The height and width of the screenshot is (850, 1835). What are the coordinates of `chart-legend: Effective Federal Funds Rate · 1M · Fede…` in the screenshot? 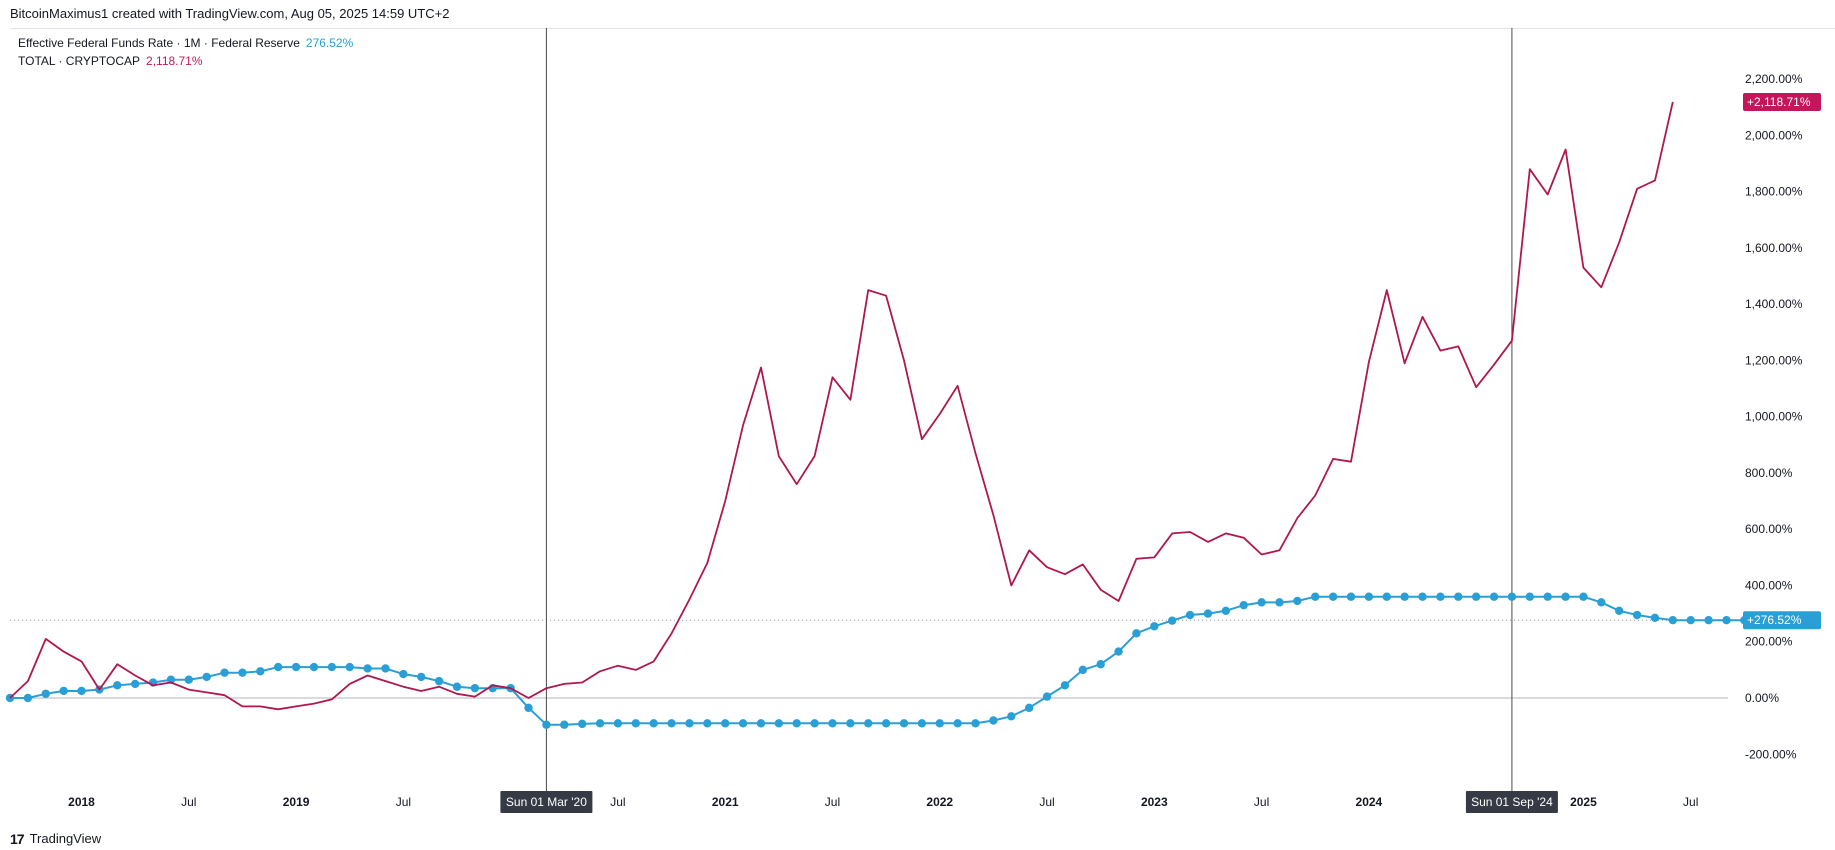 It's located at (185, 52).